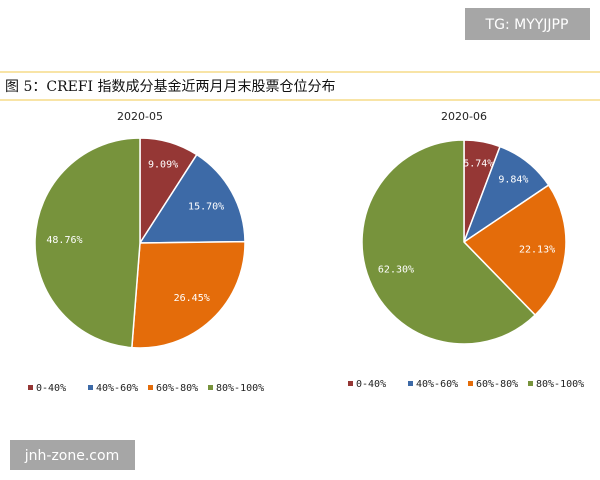 Image resolution: width=600 pixels, height=480 pixels. I want to click on data-label: 9.09%, so click(163, 164).